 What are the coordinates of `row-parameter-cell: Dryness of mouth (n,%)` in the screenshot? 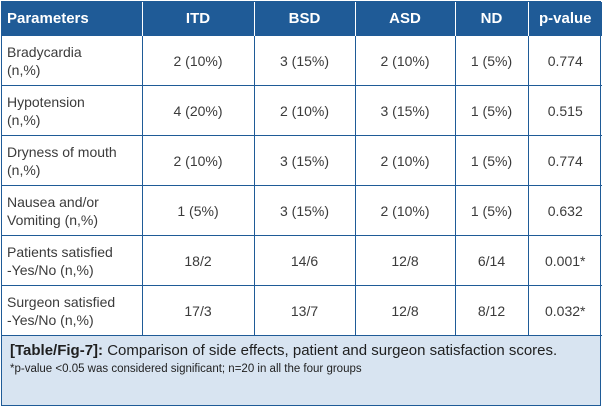 It's located at (72, 160).